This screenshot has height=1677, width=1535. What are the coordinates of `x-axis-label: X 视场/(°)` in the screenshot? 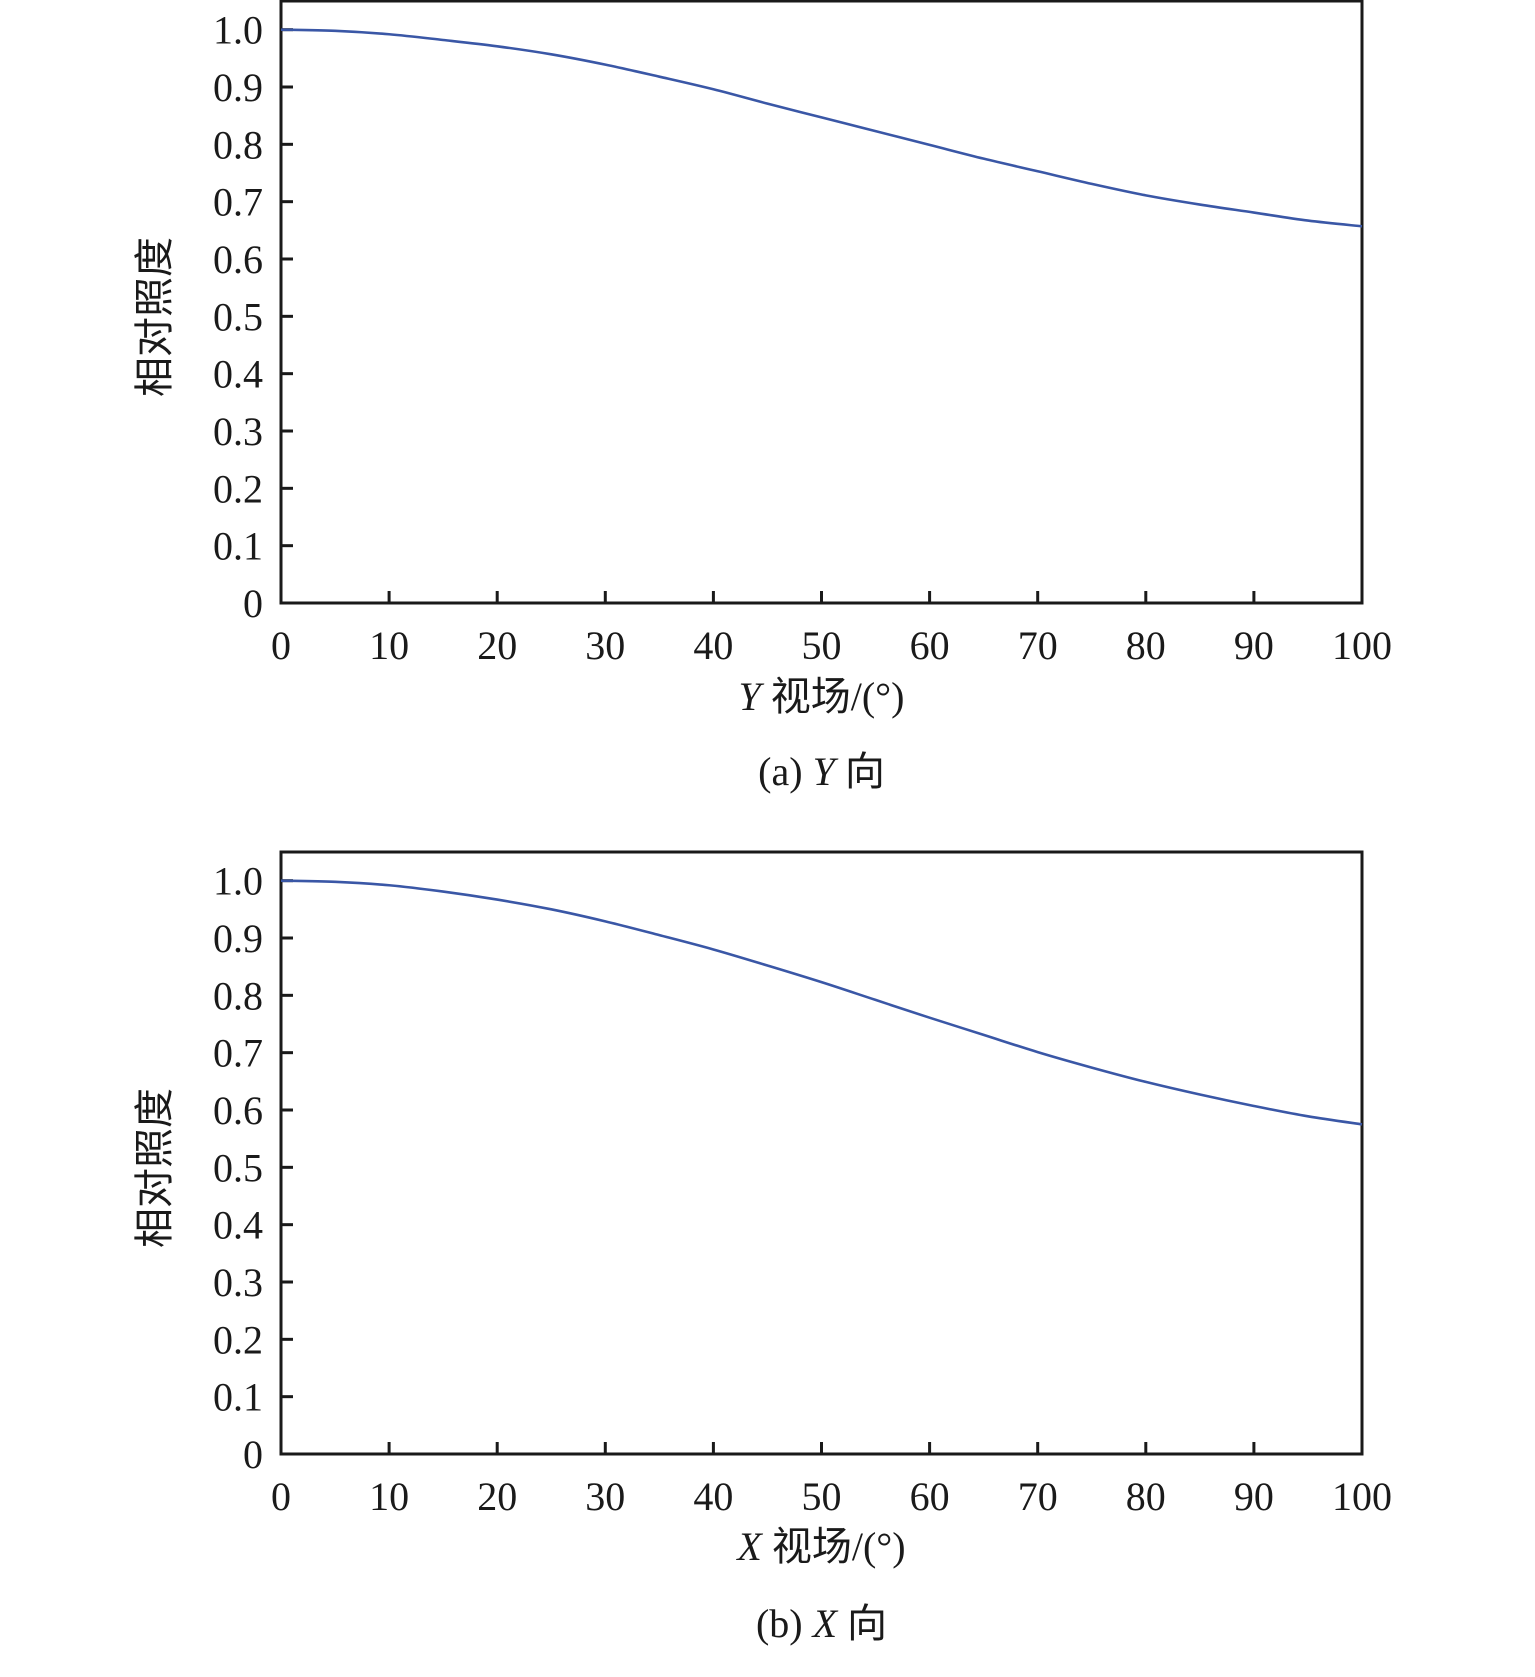 It's located at (820, 1546).